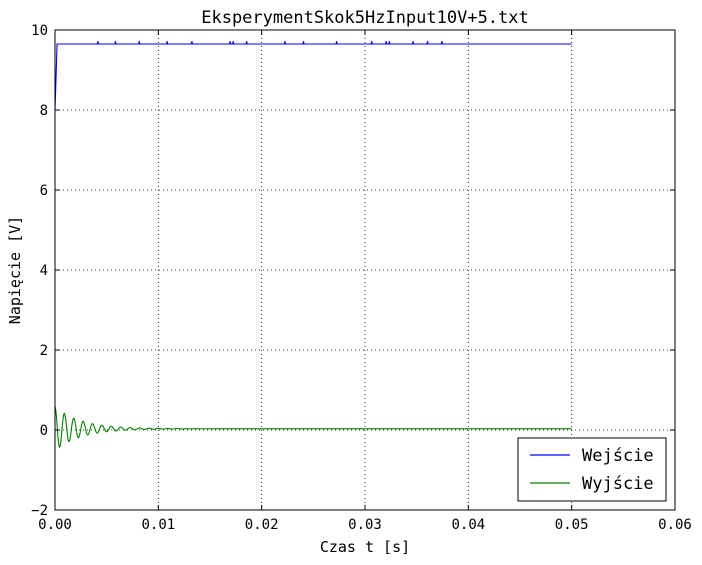 The image size is (702, 565). Describe the element at coordinates (44, 431) in the screenshot. I see `y-tick-label: 0` at that location.